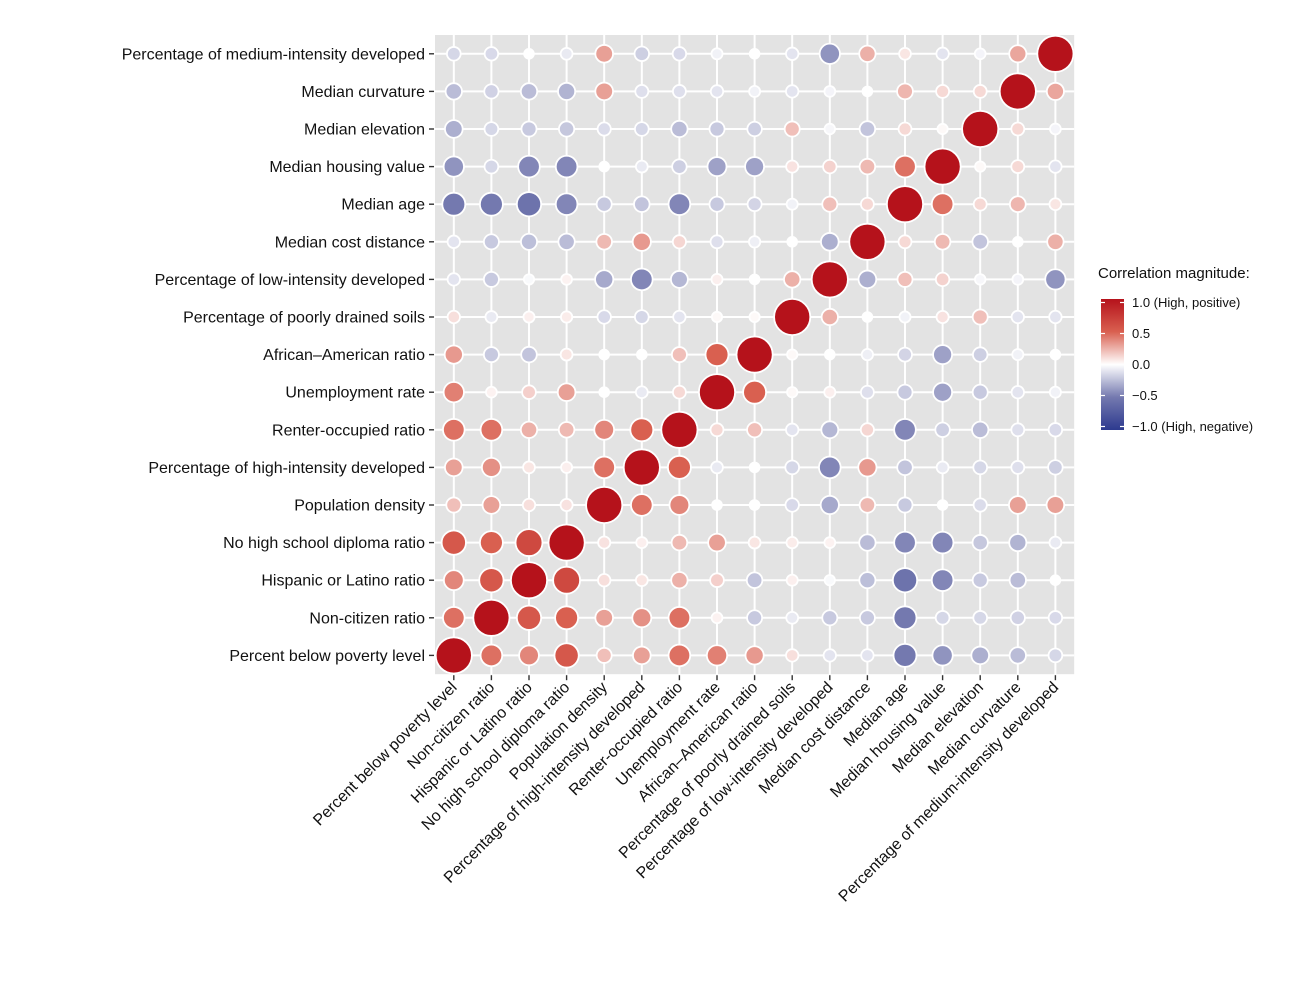 This screenshot has width=1295, height=995. I want to click on y-axis-label: Median age, so click(383, 205).